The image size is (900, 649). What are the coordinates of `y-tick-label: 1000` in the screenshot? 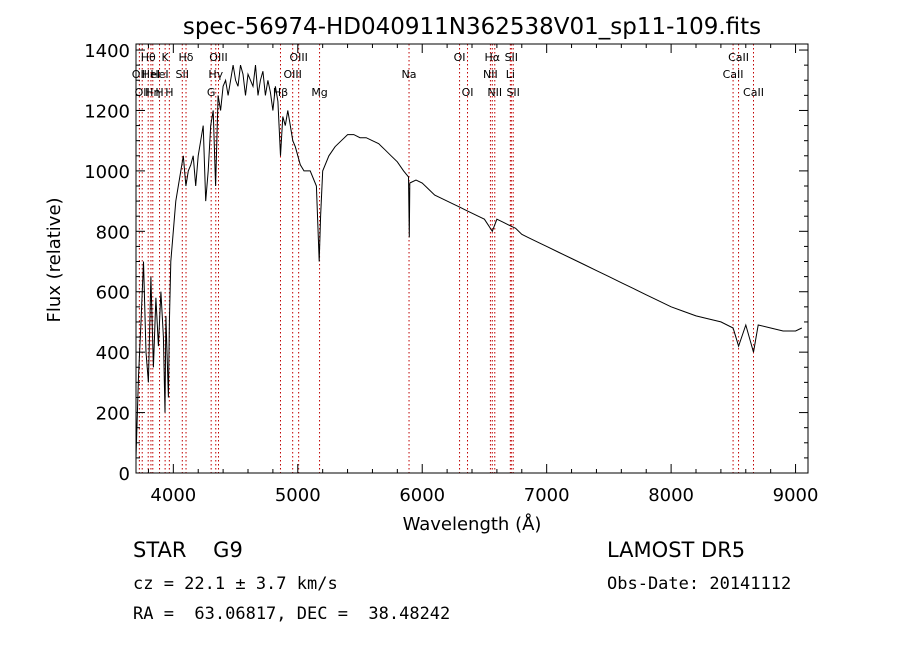 It's located at (107, 172).